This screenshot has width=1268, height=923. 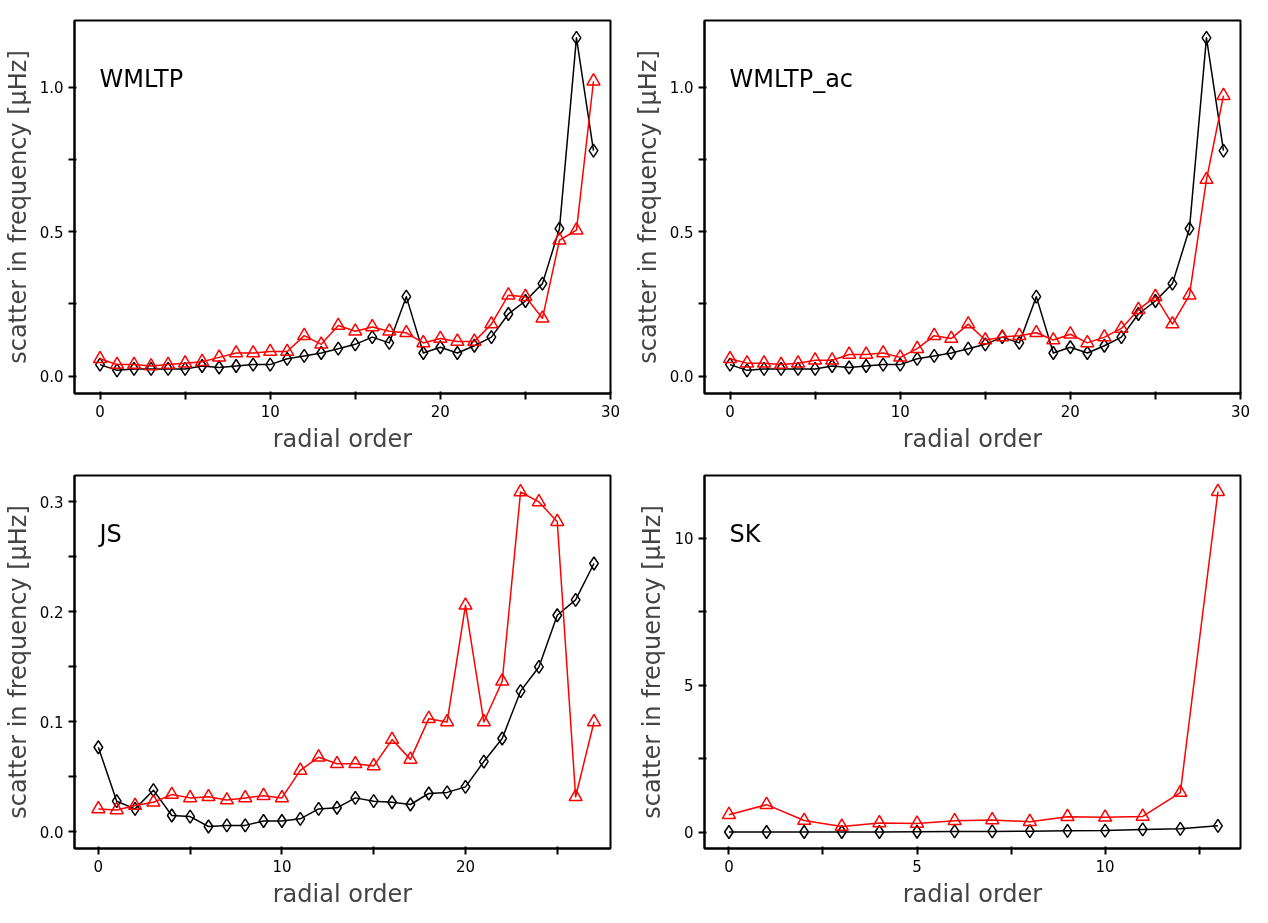 What do you see at coordinates (688, 686) in the screenshot?
I see `y-tick-label: 5` at bounding box center [688, 686].